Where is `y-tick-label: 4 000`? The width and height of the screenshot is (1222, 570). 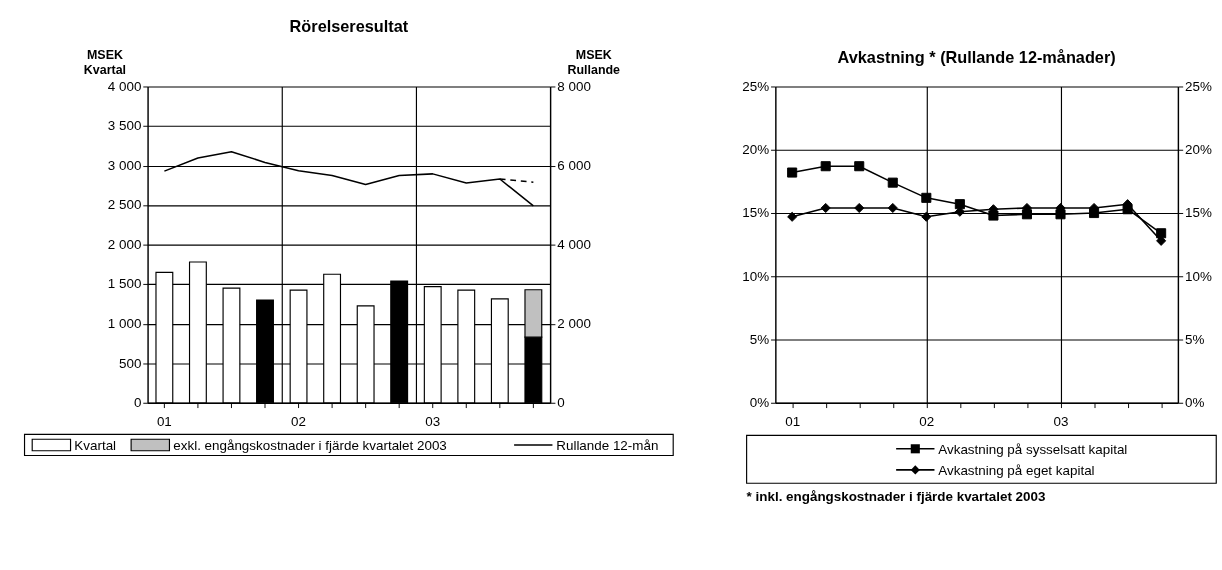 y-tick-label: 4 000 is located at coordinates (124, 86).